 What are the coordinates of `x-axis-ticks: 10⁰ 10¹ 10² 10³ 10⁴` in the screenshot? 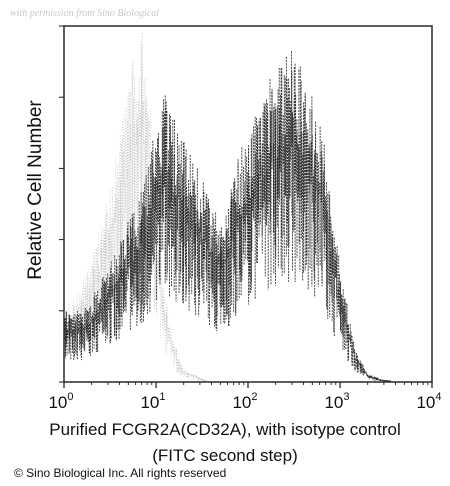 It's located at (245, 397).